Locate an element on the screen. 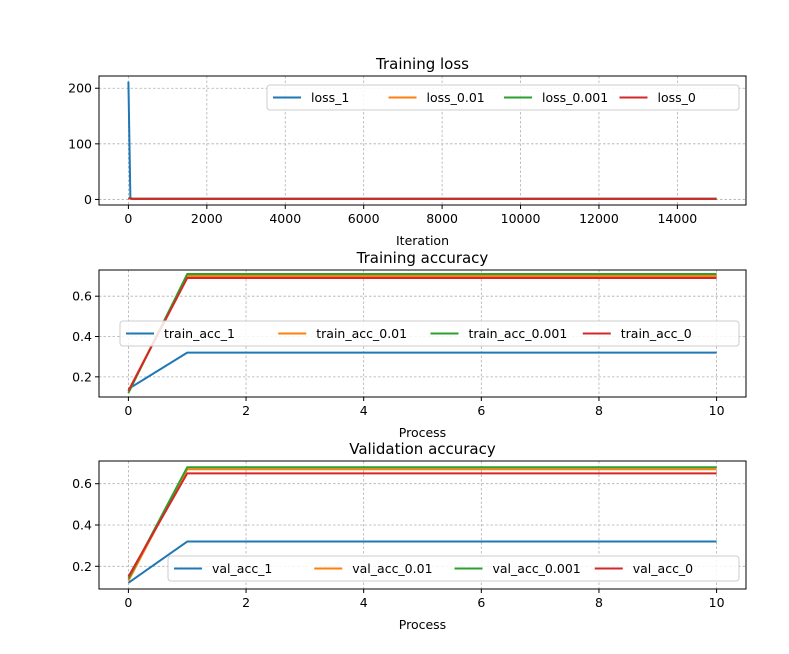 The height and width of the screenshot is (654, 789). legend-entry: val_acc_0.01 is located at coordinates (392, 568).